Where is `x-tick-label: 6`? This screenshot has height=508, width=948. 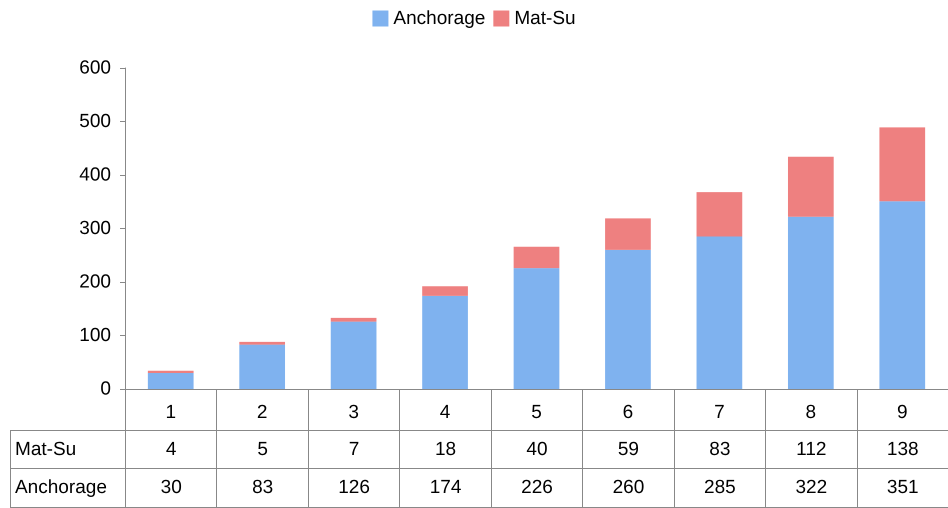
x-tick-label: 6 is located at coordinates (628, 412).